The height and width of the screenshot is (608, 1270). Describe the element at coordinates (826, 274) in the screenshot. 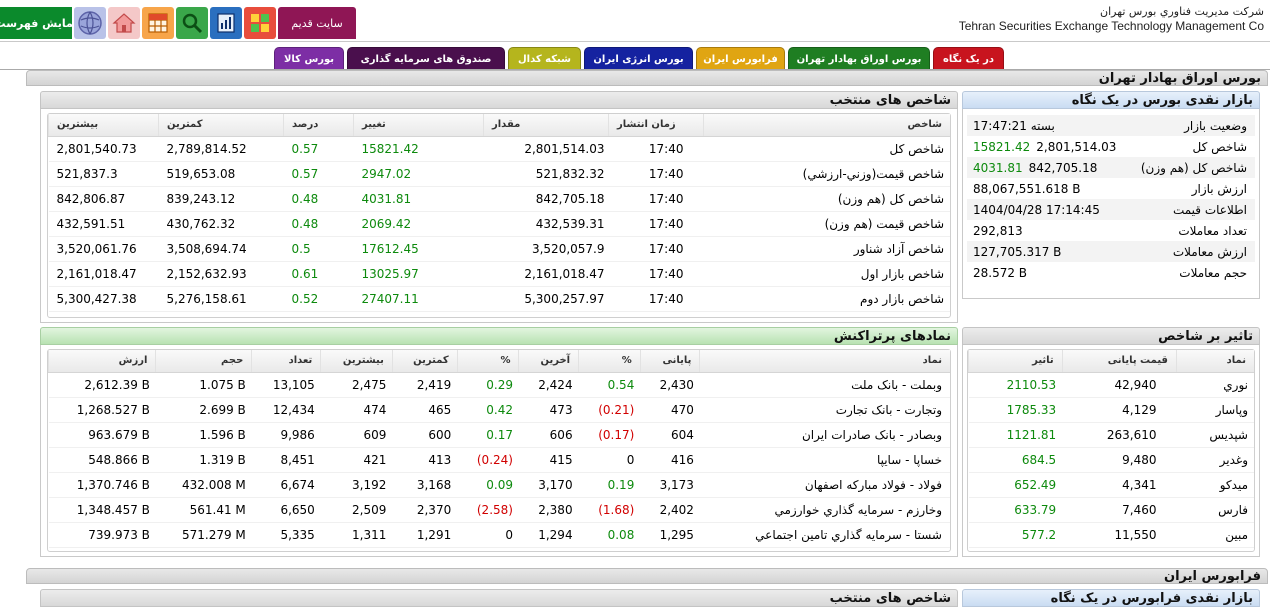

I see `indices-cell: شاخص بازار اول` at that location.